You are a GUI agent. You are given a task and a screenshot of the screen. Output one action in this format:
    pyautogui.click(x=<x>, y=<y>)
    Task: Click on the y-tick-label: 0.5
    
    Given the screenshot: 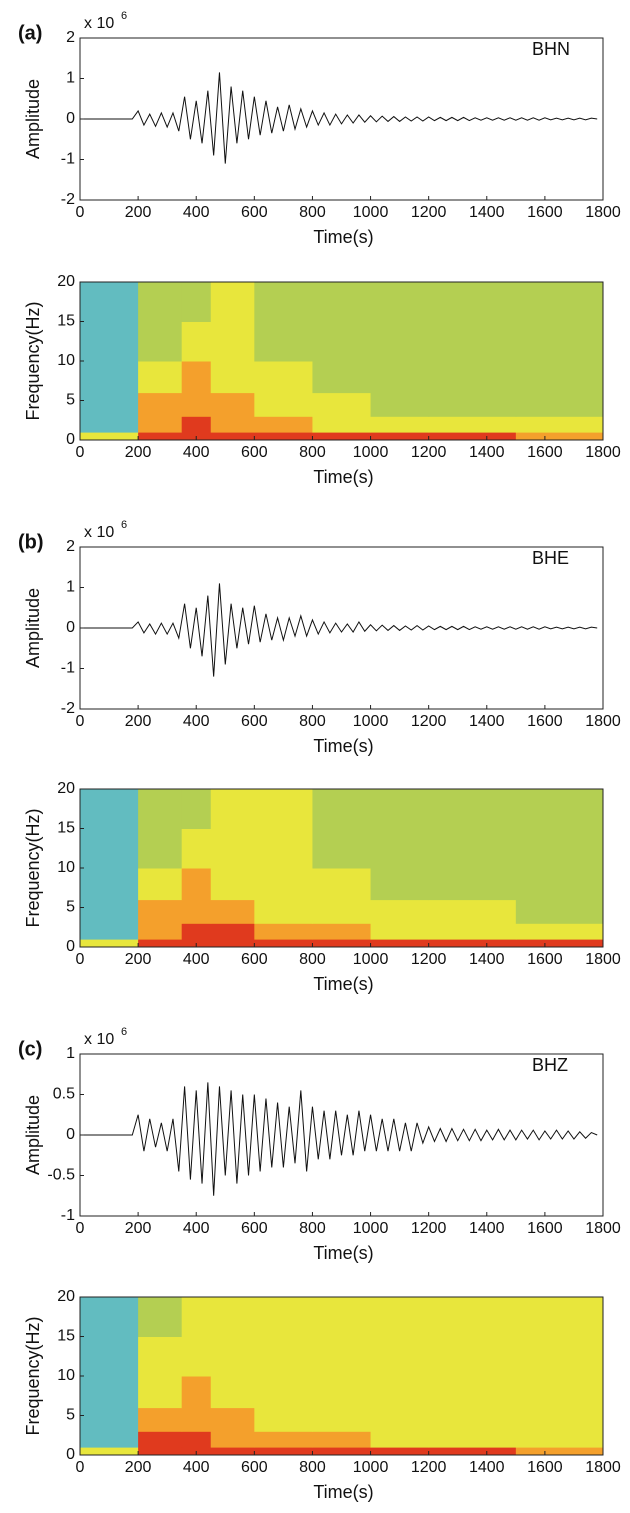 What is the action you would take?
    pyautogui.click(x=64, y=1094)
    